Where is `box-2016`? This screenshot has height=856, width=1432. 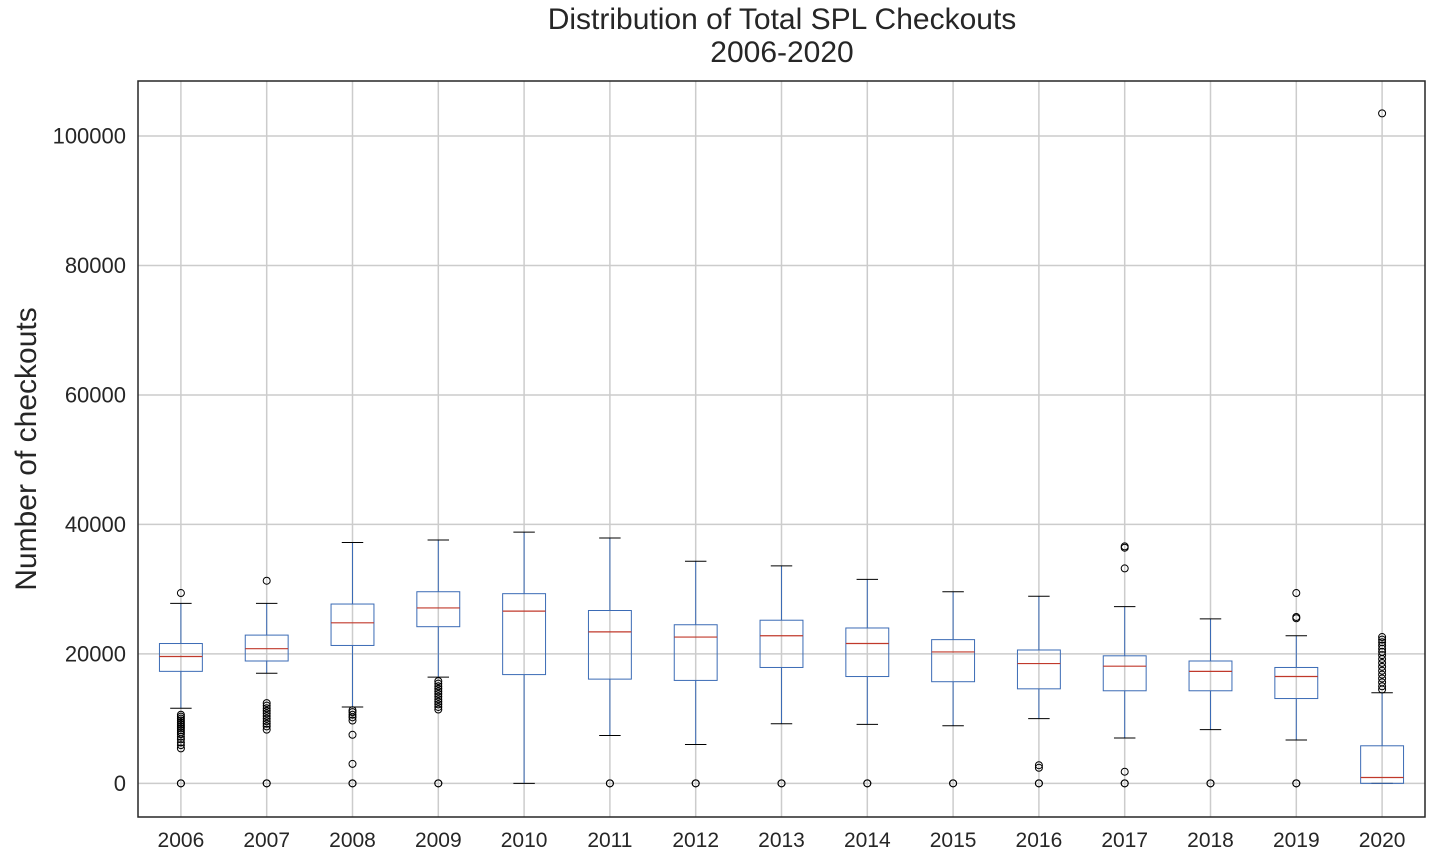
box-2016 is located at coordinates (1038, 691).